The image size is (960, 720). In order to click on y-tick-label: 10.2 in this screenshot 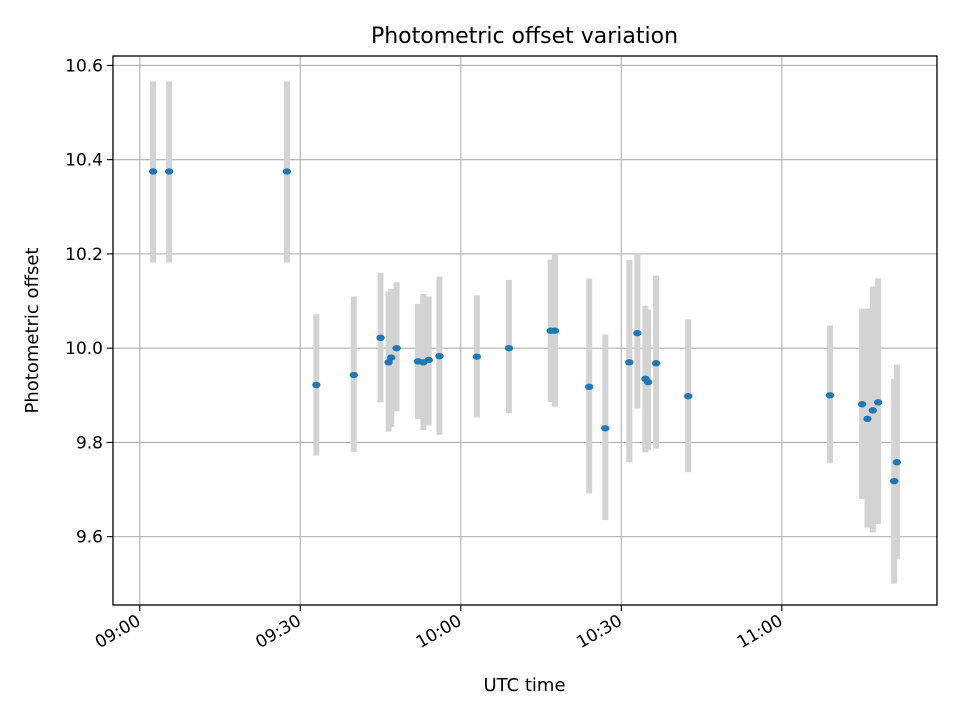, I will do `click(84, 255)`.